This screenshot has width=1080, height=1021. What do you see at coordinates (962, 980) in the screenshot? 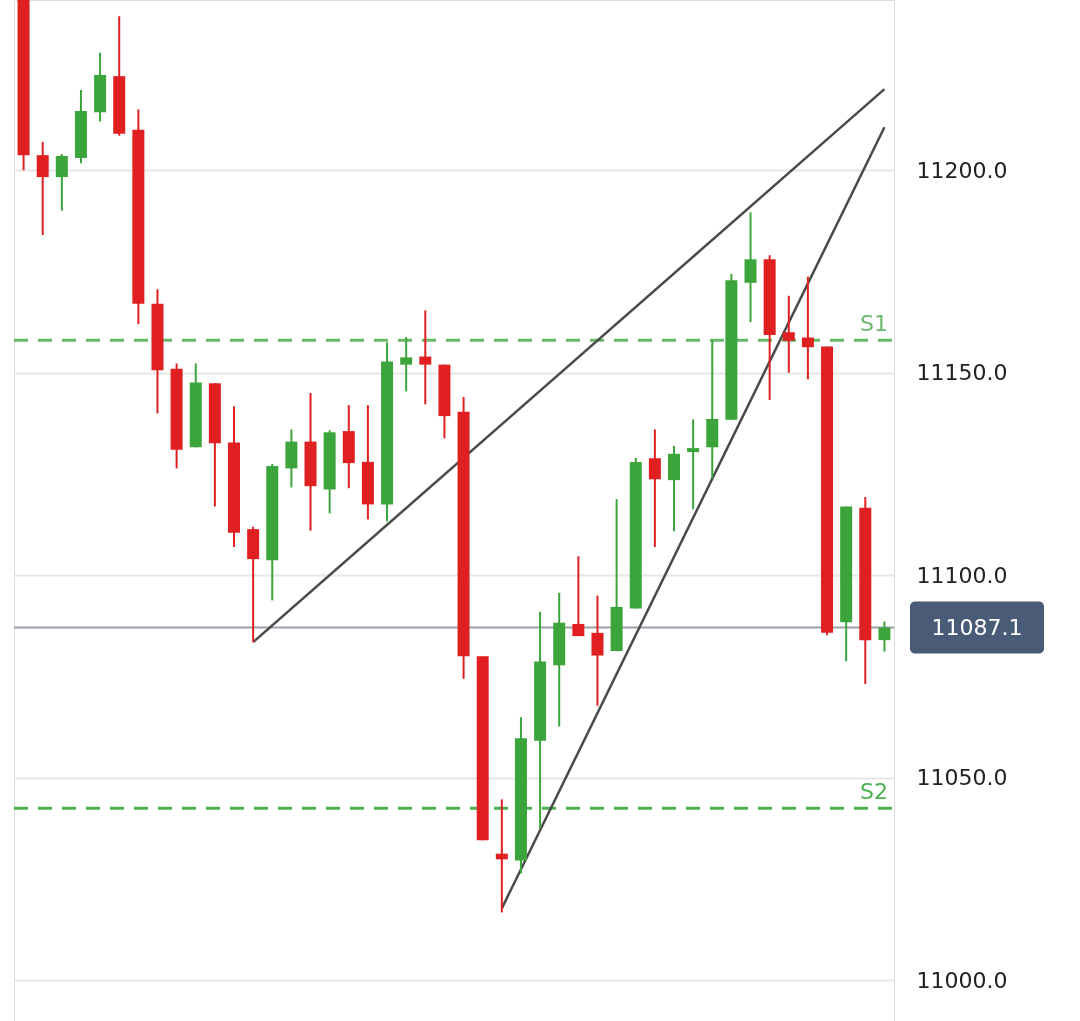
I see `y-tick-label: 11000.0` at bounding box center [962, 980].